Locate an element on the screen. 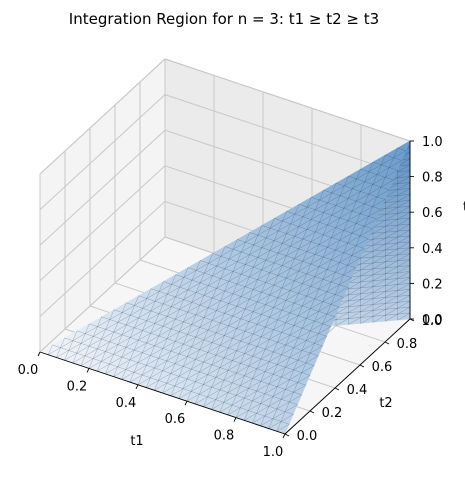 The width and height of the screenshot is (465, 480). z-tick-label: 1.0 is located at coordinates (432, 142).